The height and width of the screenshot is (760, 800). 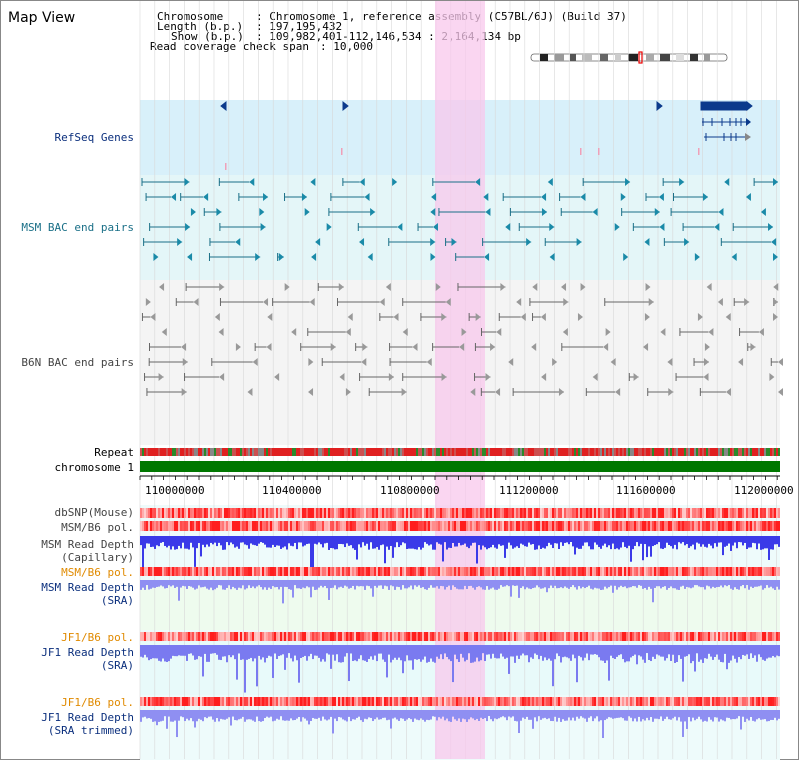 I want to click on chromosome-ideogram, so click(x=629, y=57).